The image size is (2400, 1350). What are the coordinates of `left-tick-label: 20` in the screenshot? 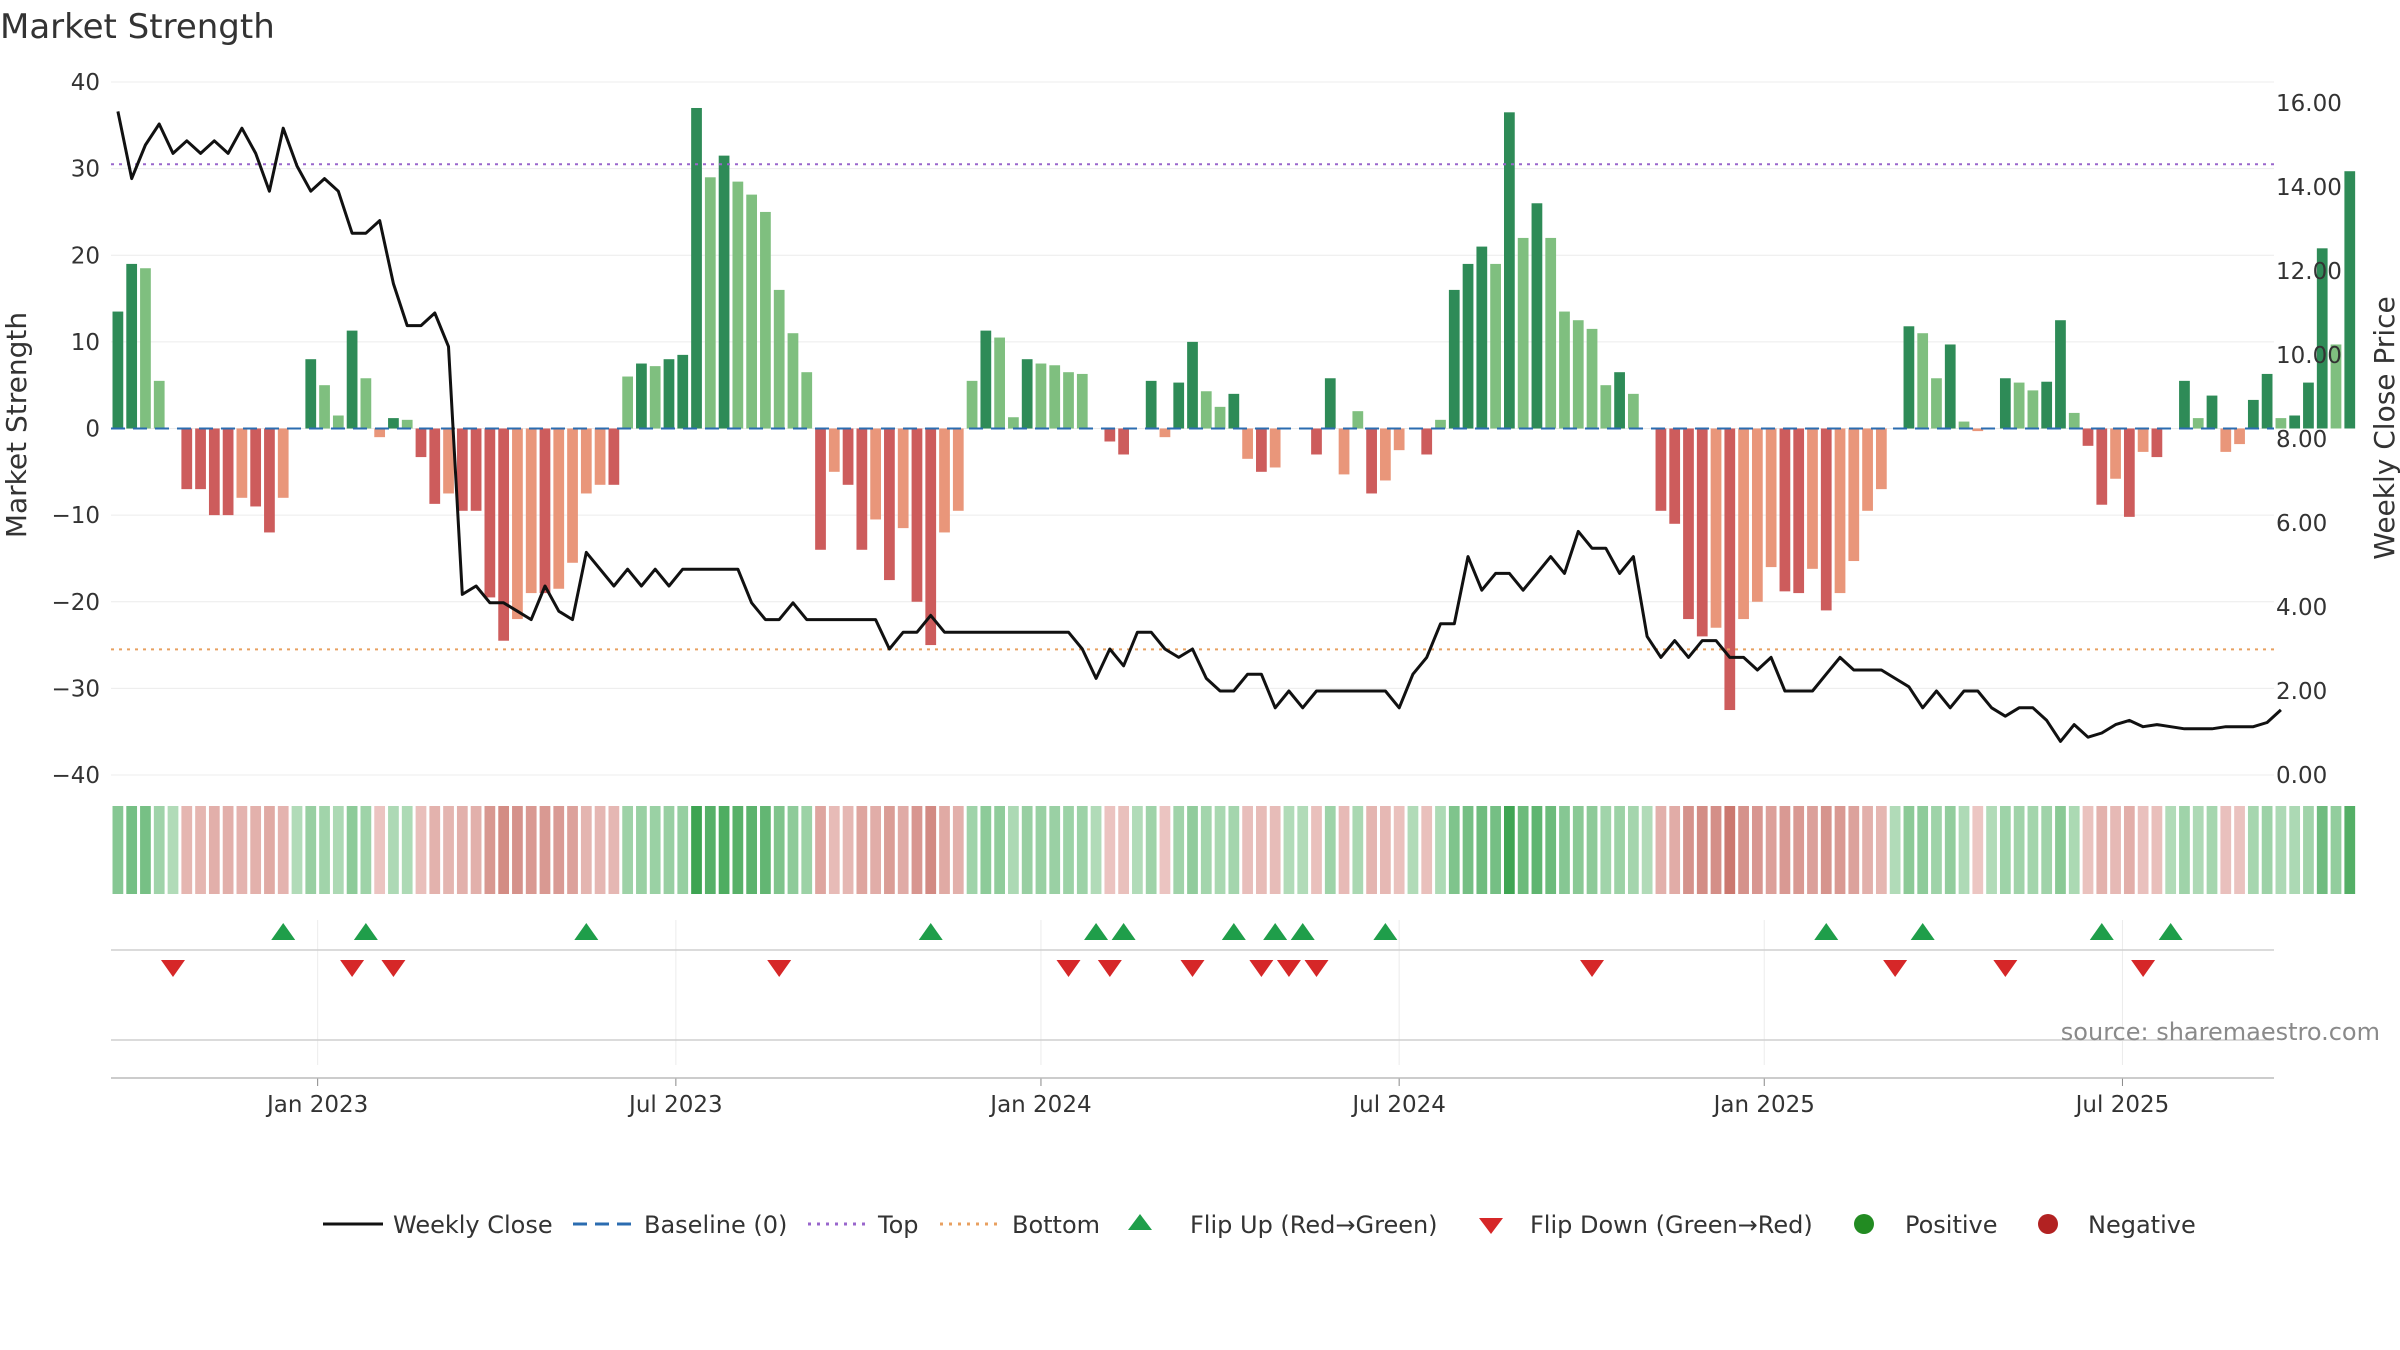 It's located at (85, 256).